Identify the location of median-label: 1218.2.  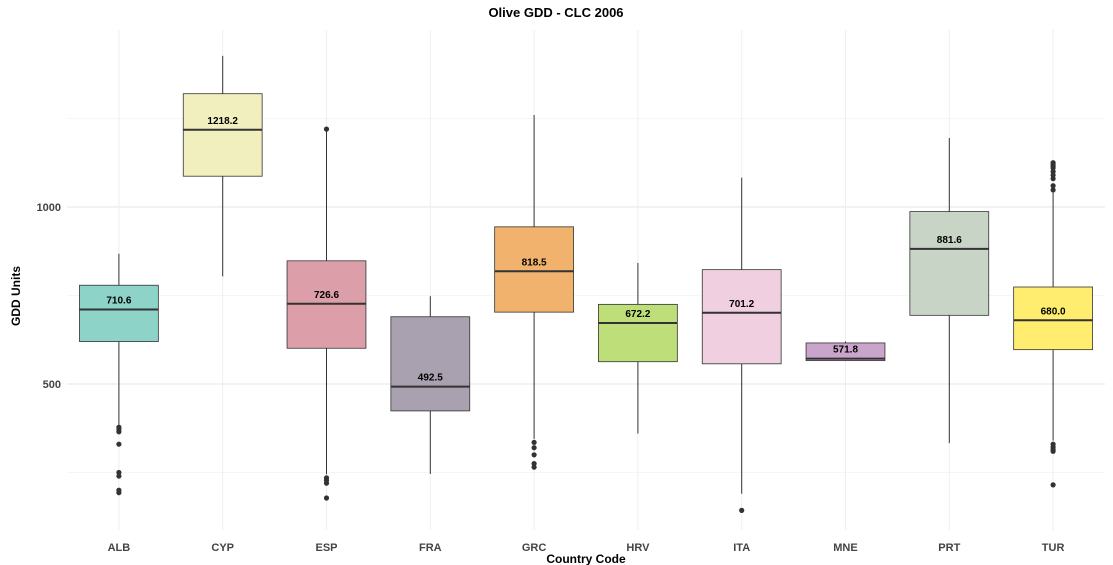
(222, 121).